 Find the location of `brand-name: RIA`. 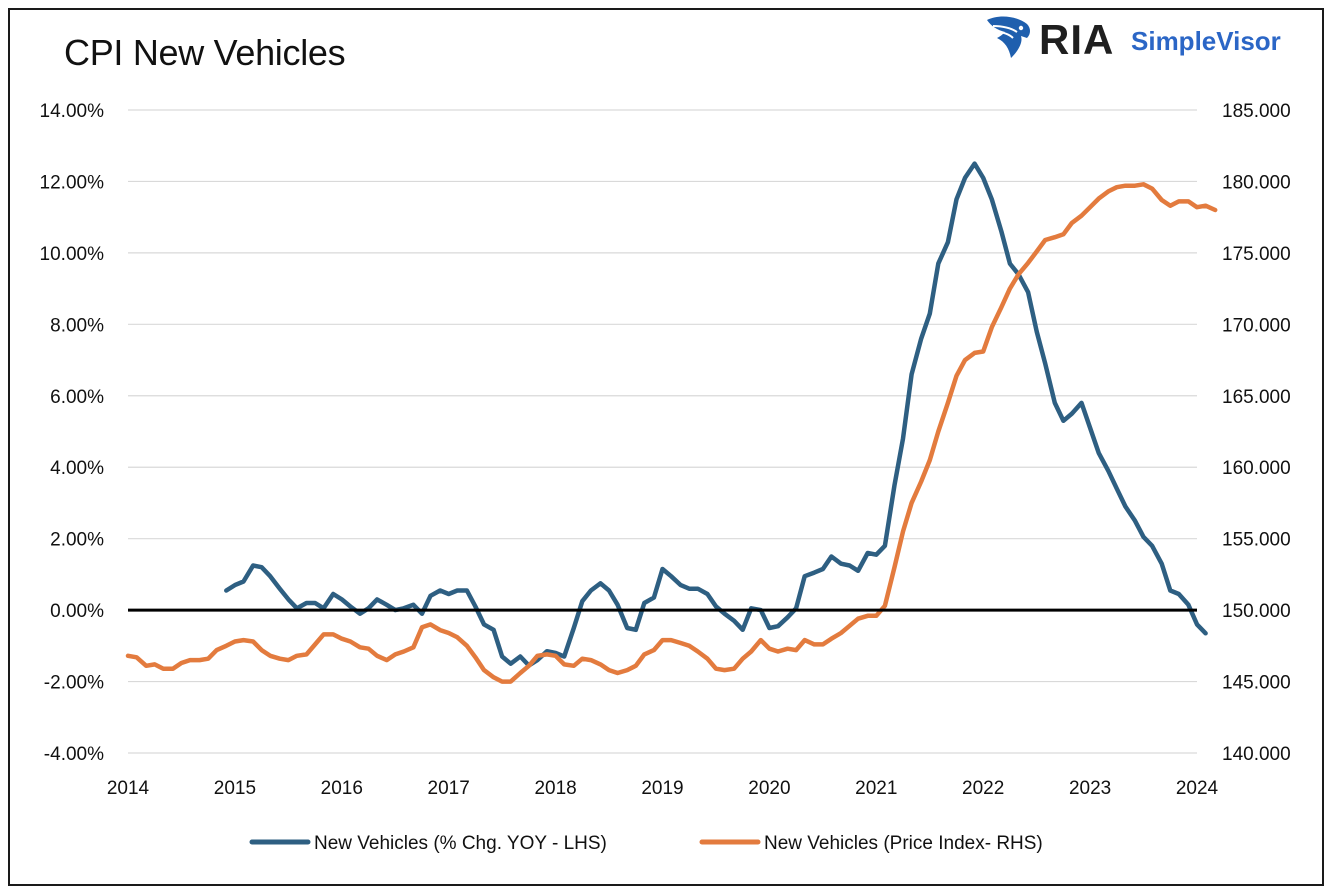

brand-name: RIA is located at coordinates (1077, 39).